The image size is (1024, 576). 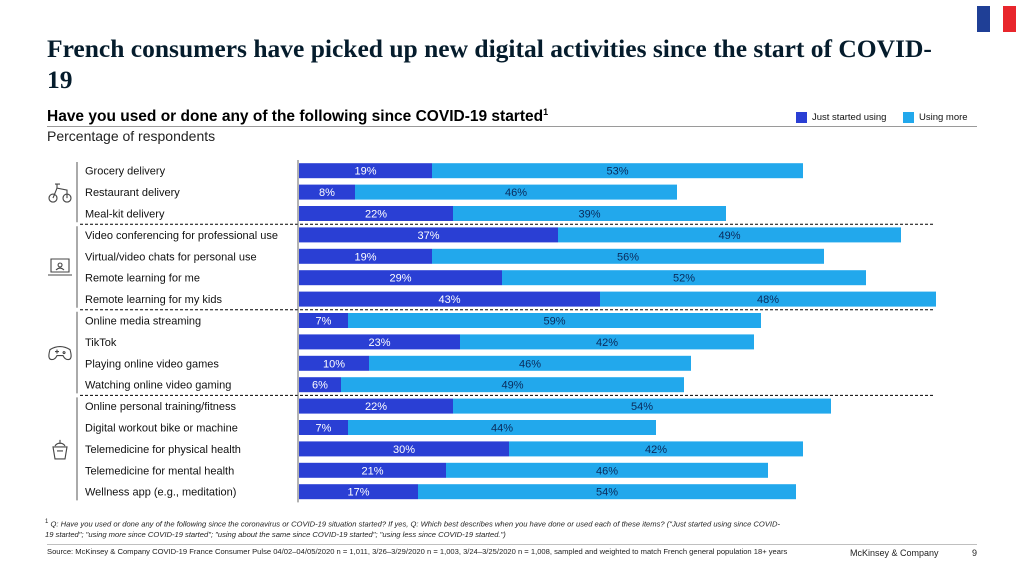 I want to click on bar-using-more-watching-online-video-gaming, so click(x=512, y=385).